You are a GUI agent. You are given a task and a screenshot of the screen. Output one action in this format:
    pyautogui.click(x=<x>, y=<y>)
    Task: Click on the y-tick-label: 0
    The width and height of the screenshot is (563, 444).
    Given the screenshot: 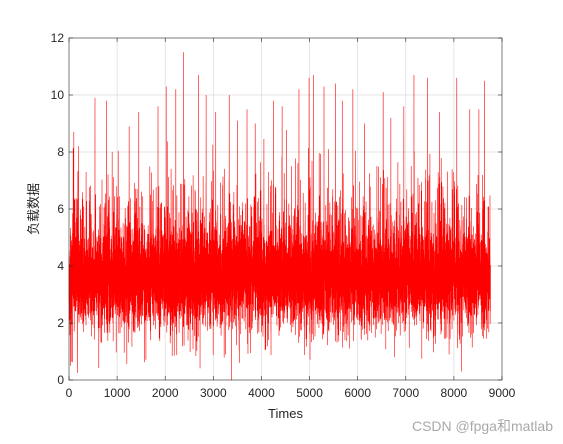 What is the action you would take?
    pyautogui.click(x=60, y=380)
    